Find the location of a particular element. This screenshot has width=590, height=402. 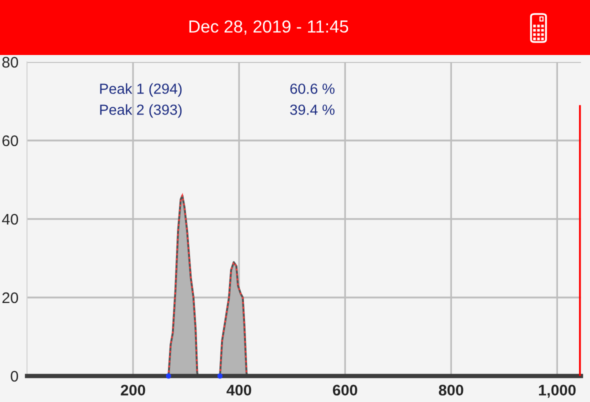

annotation: Peak 1 (294) is located at coordinates (141, 90).